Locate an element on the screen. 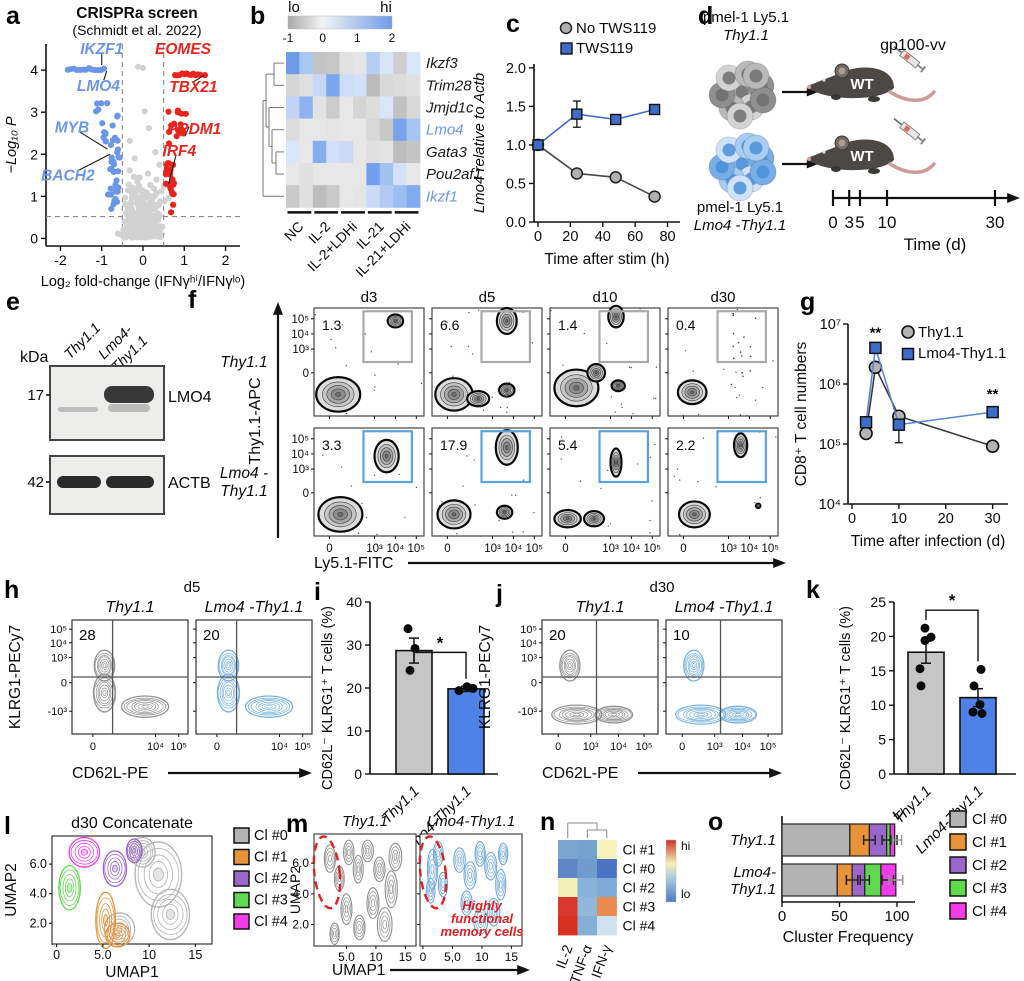 Image resolution: width=1024 pixels, height=981 pixels. text-label: 20 is located at coordinates (878, 636).